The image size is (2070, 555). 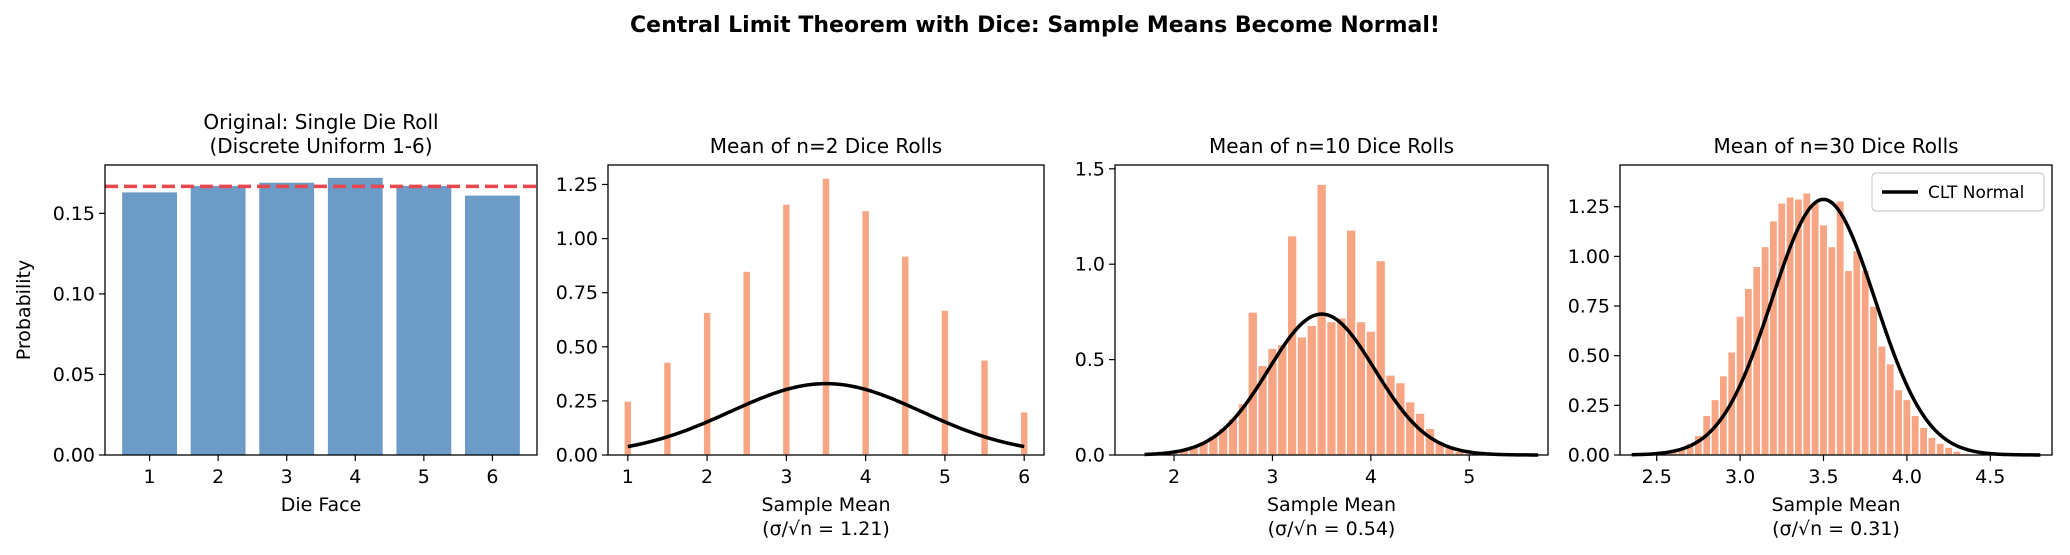 I want to click on y-tick-label: 0.10, so click(x=74, y=294).